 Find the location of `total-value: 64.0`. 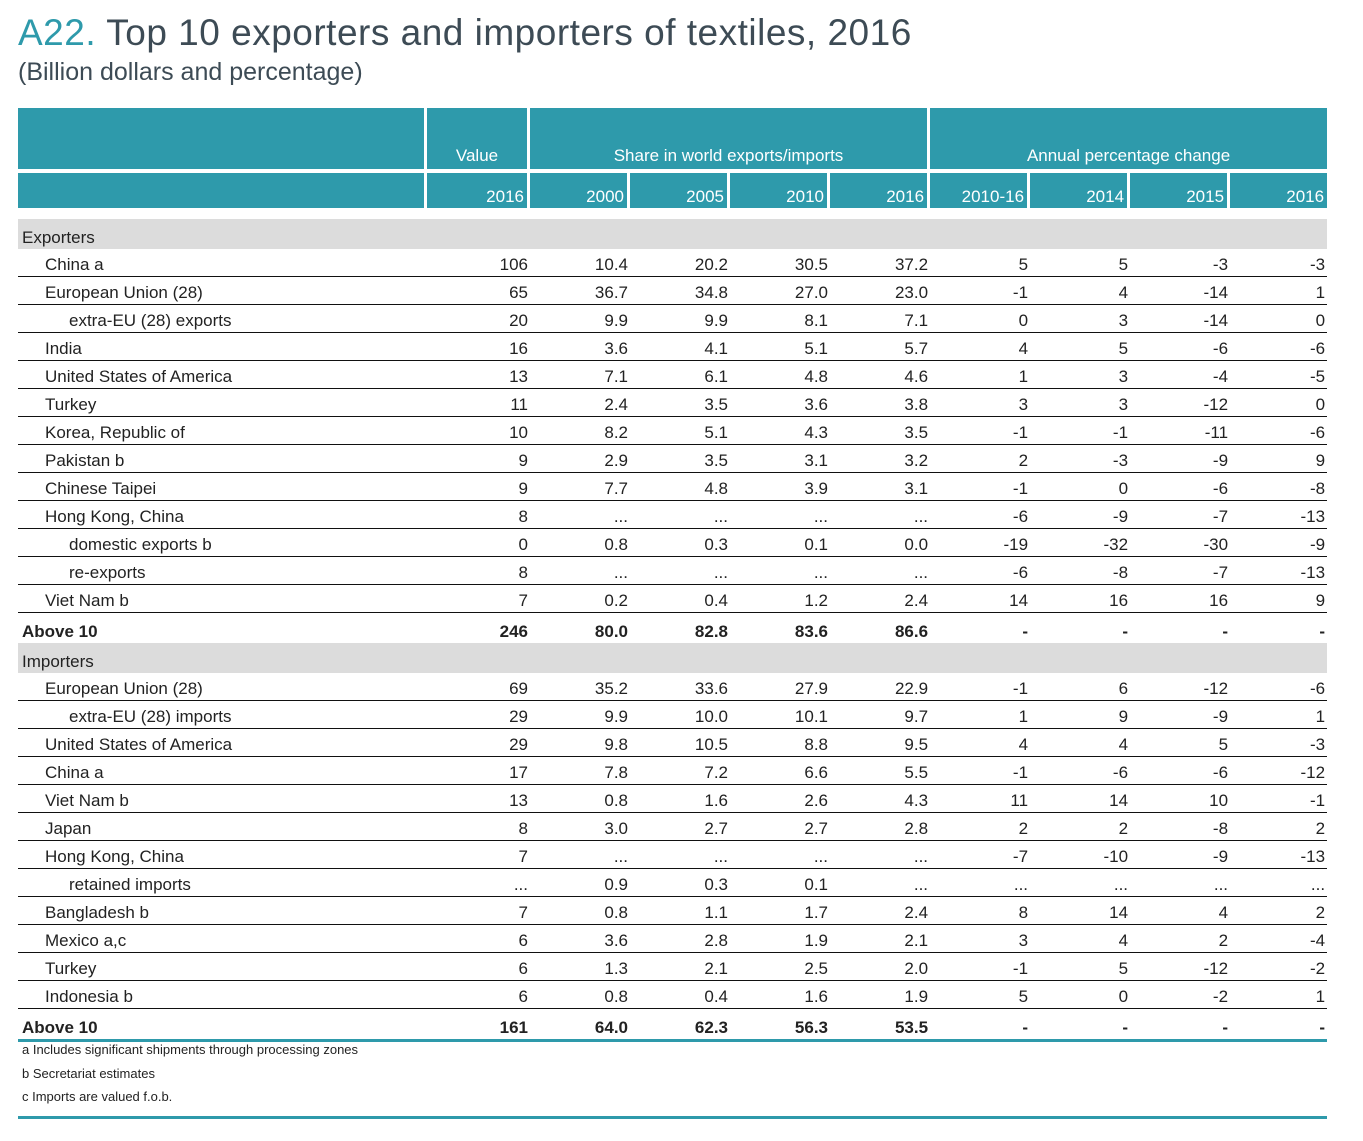

total-value: 64.0 is located at coordinates (580, 1025).